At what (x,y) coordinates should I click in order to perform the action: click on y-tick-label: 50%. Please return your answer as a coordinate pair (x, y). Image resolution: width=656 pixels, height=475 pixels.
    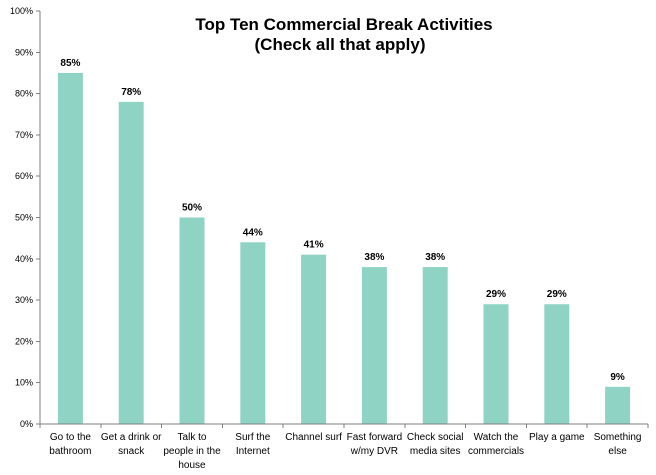
    Looking at the image, I should click on (24, 218).